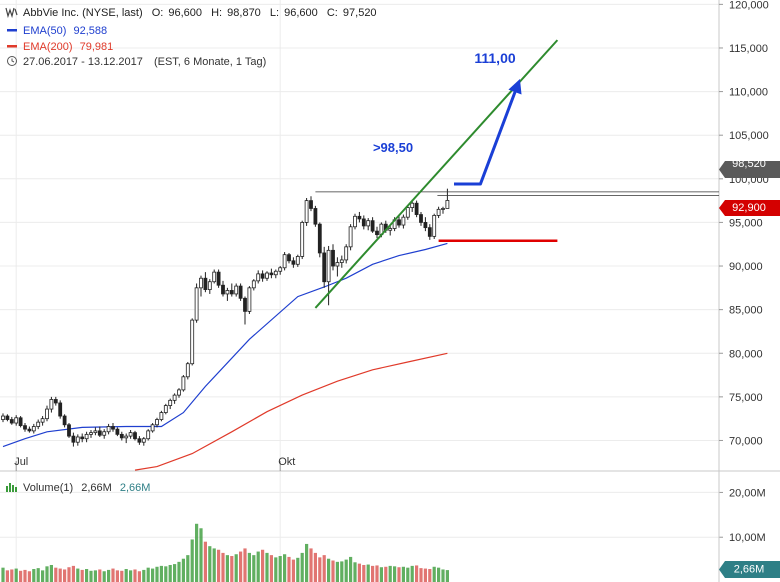 This screenshot has height=582, width=780. What do you see at coordinates (360, 13) in the screenshot?
I see `close-value: 97,520` at bounding box center [360, 13].